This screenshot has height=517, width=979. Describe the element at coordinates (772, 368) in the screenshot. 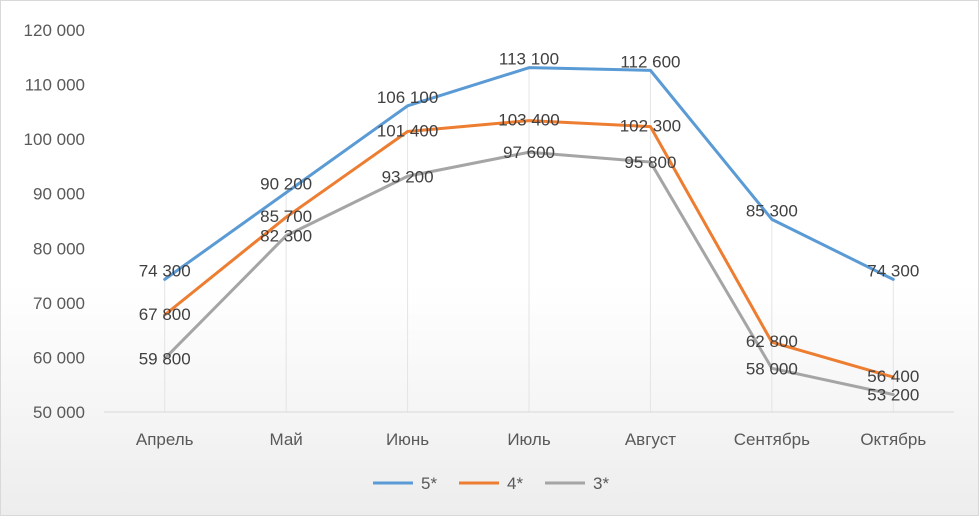

I see `data-label: 58 000` at that location.